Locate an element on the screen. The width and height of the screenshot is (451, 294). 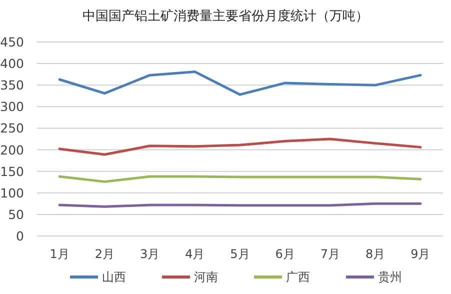
title: 中国国产铝土矿消费量主要省份月度统计（万吨） is located at coordinates (225, 16).